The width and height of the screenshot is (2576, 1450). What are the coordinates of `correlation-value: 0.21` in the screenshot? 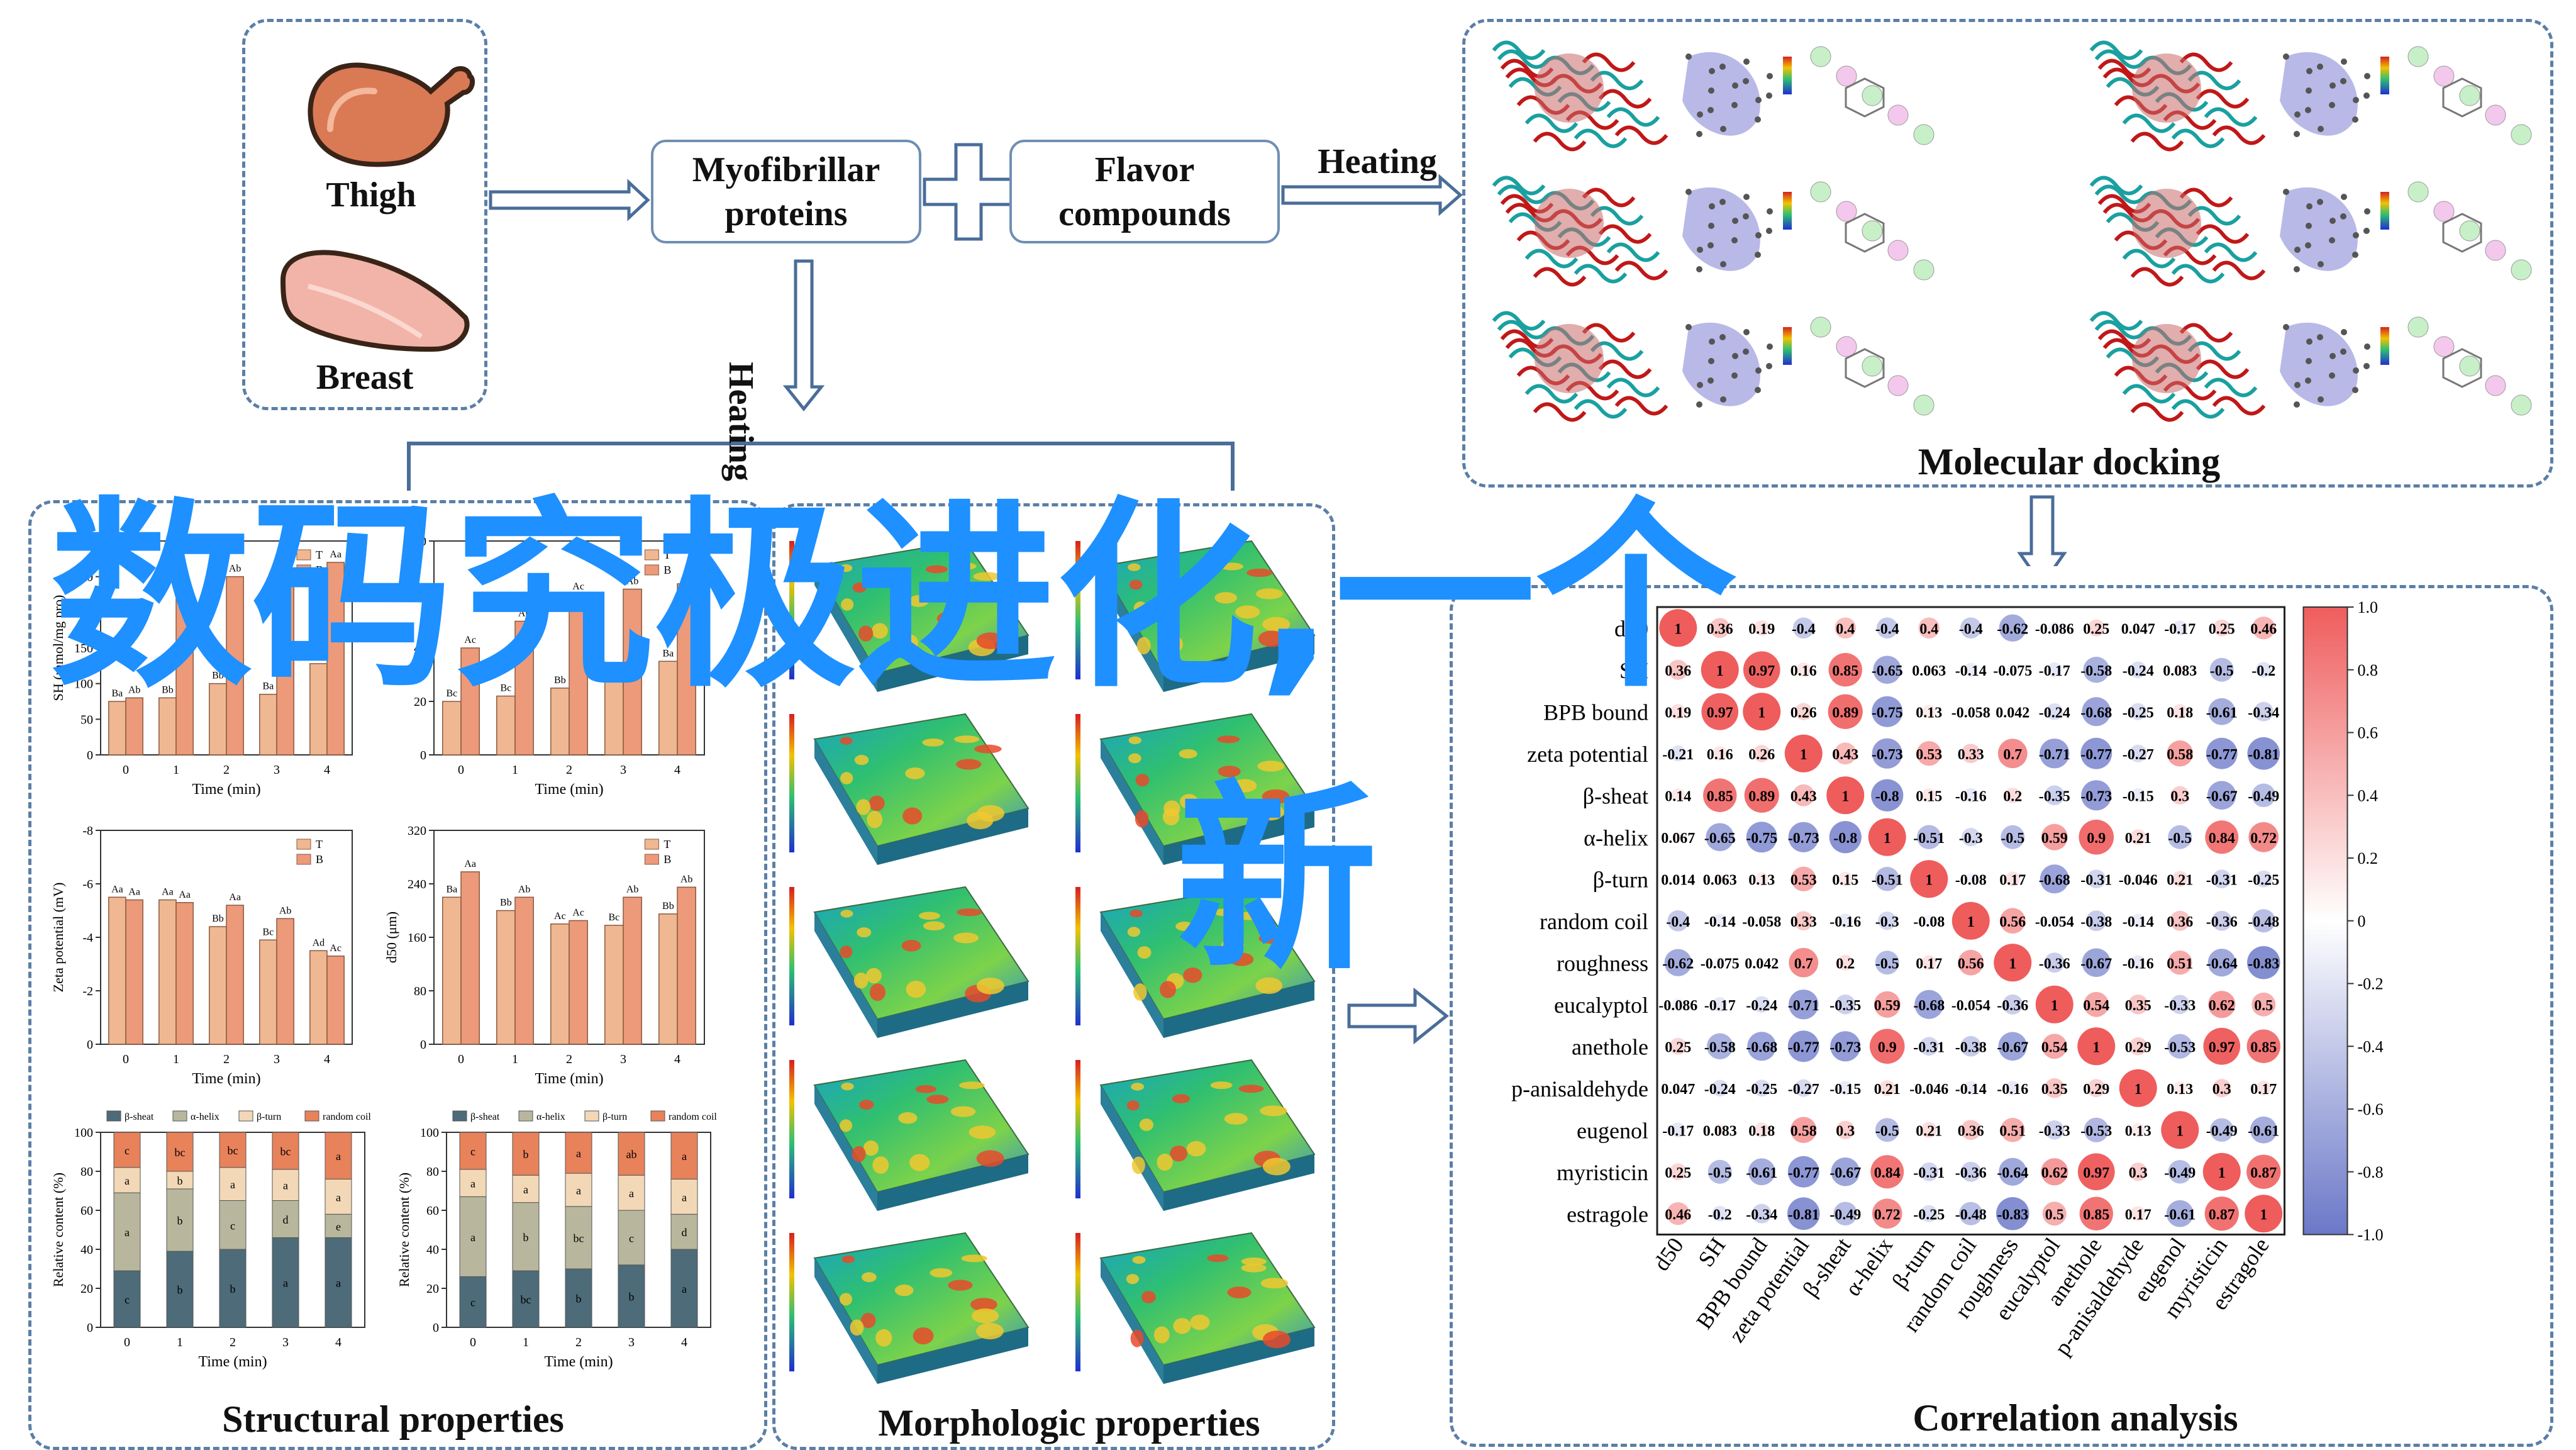 It's located at (2138, 838).